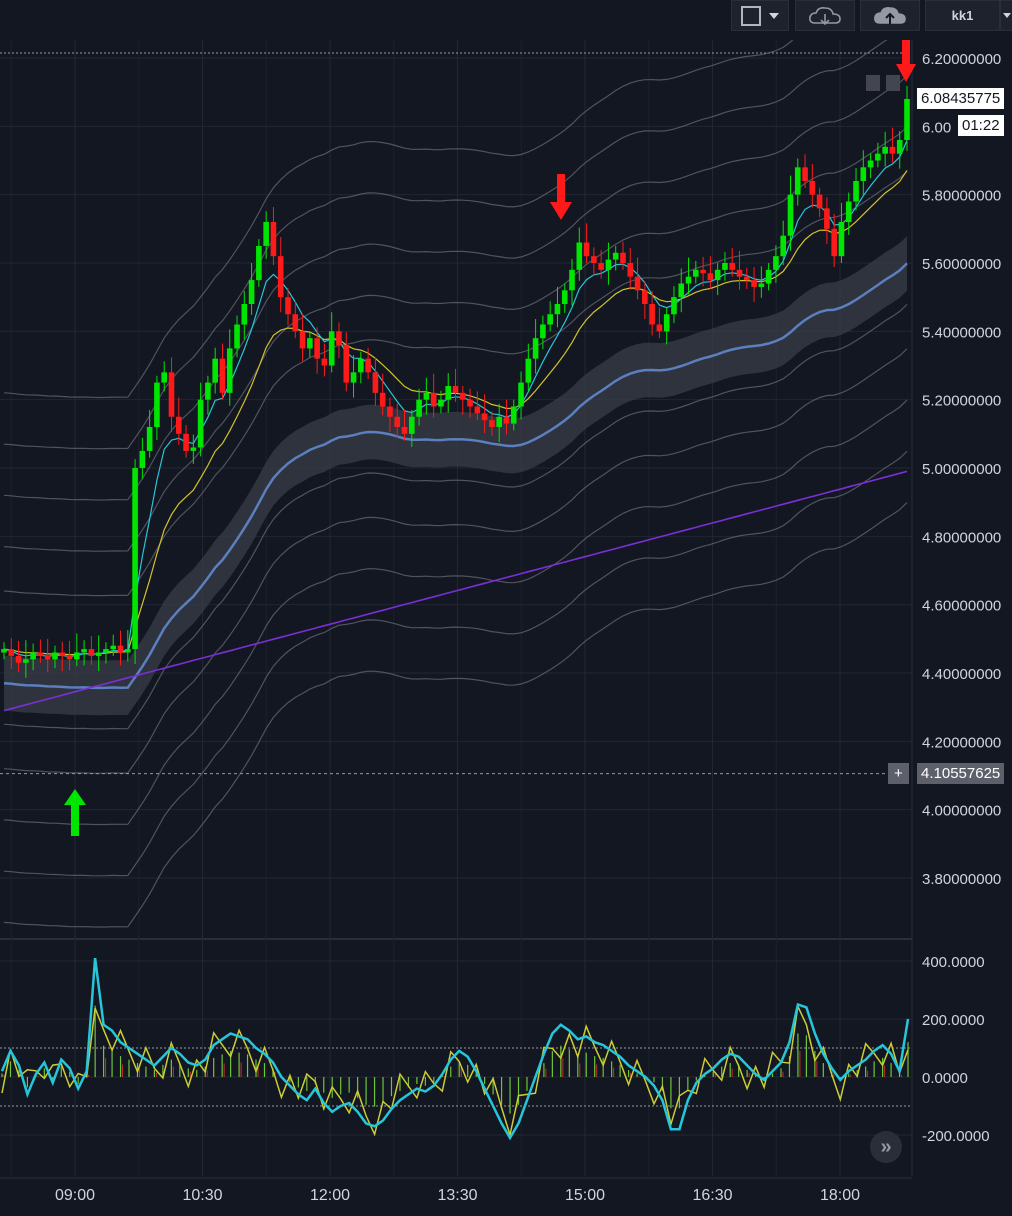 This screenshot has height=1216, width=1012. Describe the element at coordinates (840, 1195) in the screenshot. I see `time-tick-label: 18:00` at that location.